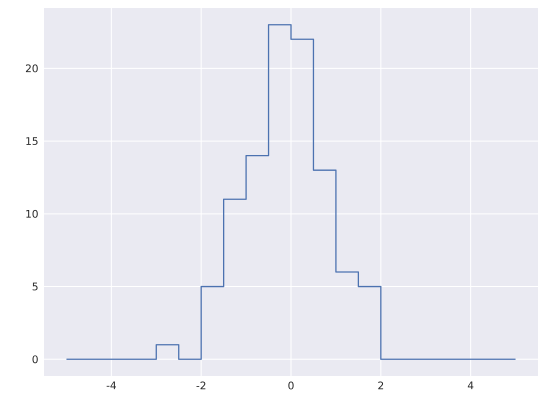 The height and width of the screenshot is (417, 548). I want to click on x-tick-label: 0, so click(291, 386).